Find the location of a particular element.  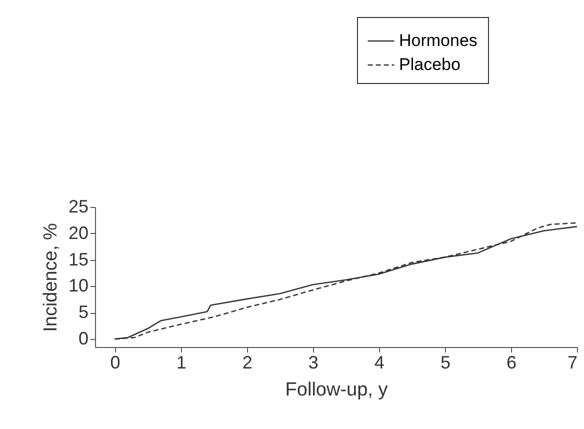

x-tick-label: 3 is located at coordinates (313, 362).